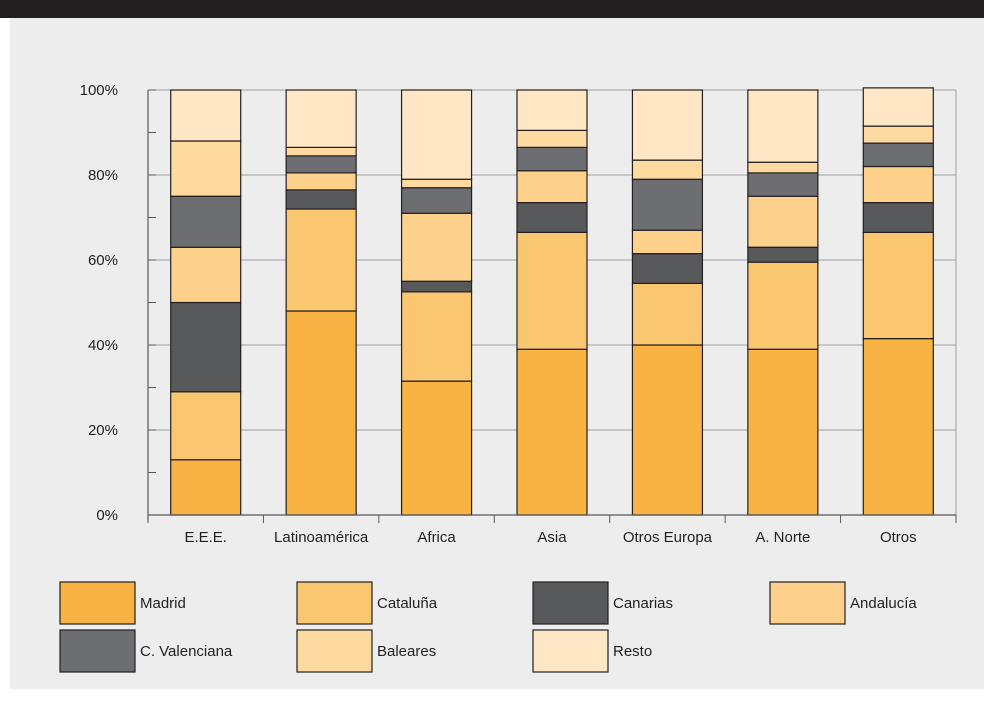 This screenshot has height=708, width=984. I want to click on x-tick-label: Latinoamérica, so click(321, 537).